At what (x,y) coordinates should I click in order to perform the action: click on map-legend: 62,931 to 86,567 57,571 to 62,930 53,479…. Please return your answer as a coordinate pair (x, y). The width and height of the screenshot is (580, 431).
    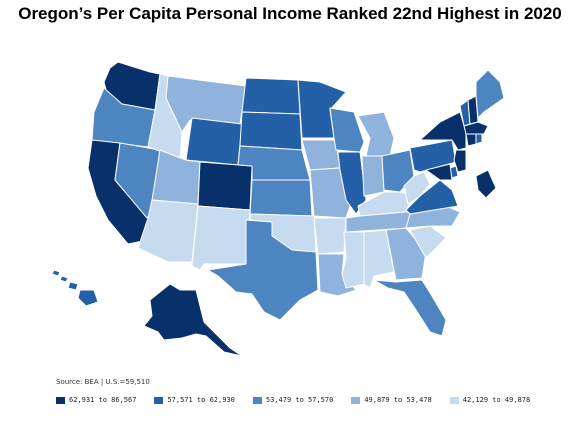
    Looking at the image, I should click on (293, 400).